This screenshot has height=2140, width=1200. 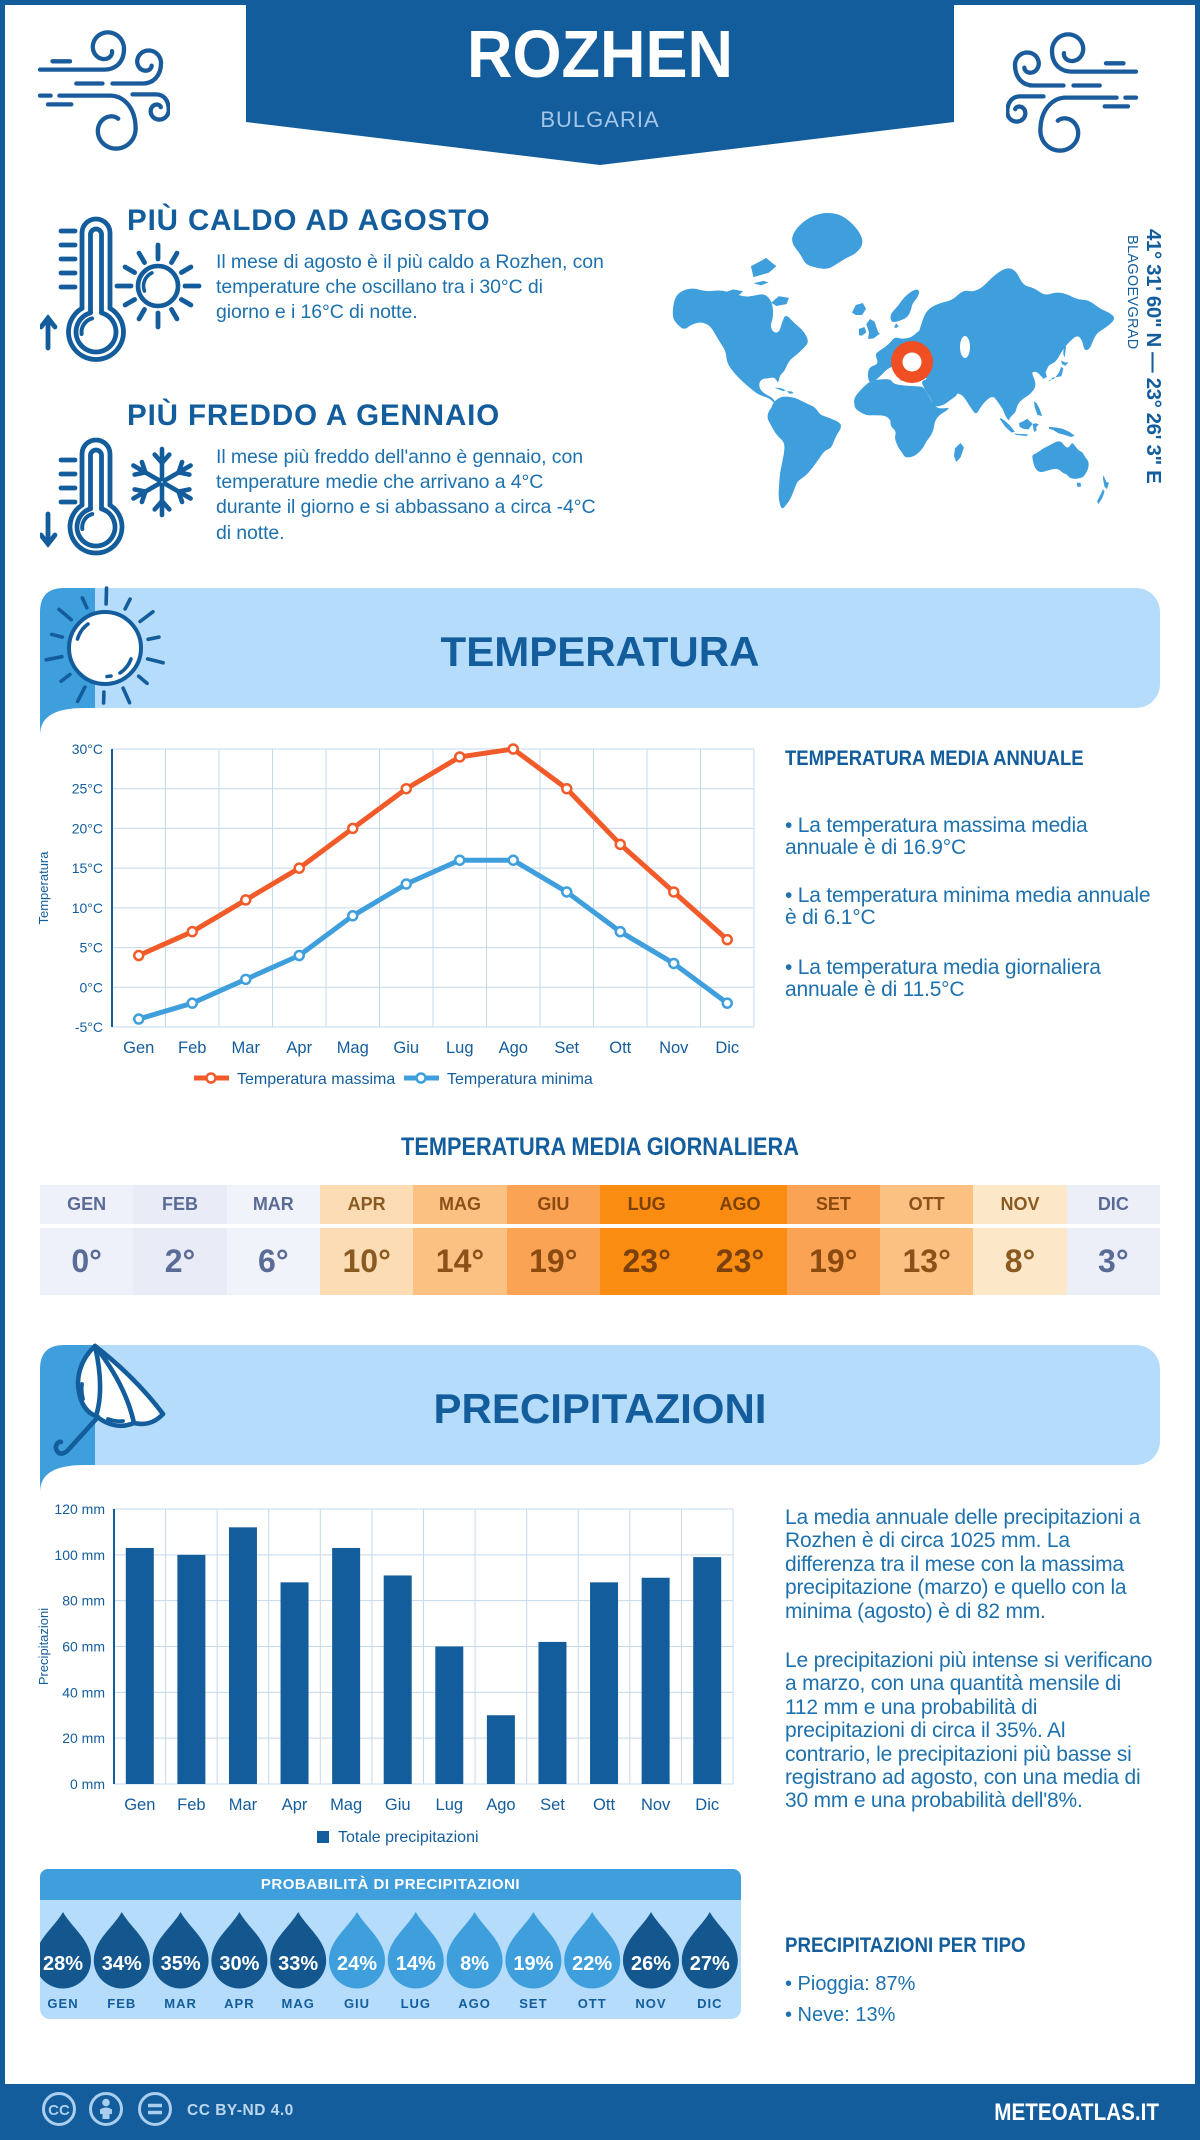 I want to click on svg-text: 20°C, so click(x=87, y=828).